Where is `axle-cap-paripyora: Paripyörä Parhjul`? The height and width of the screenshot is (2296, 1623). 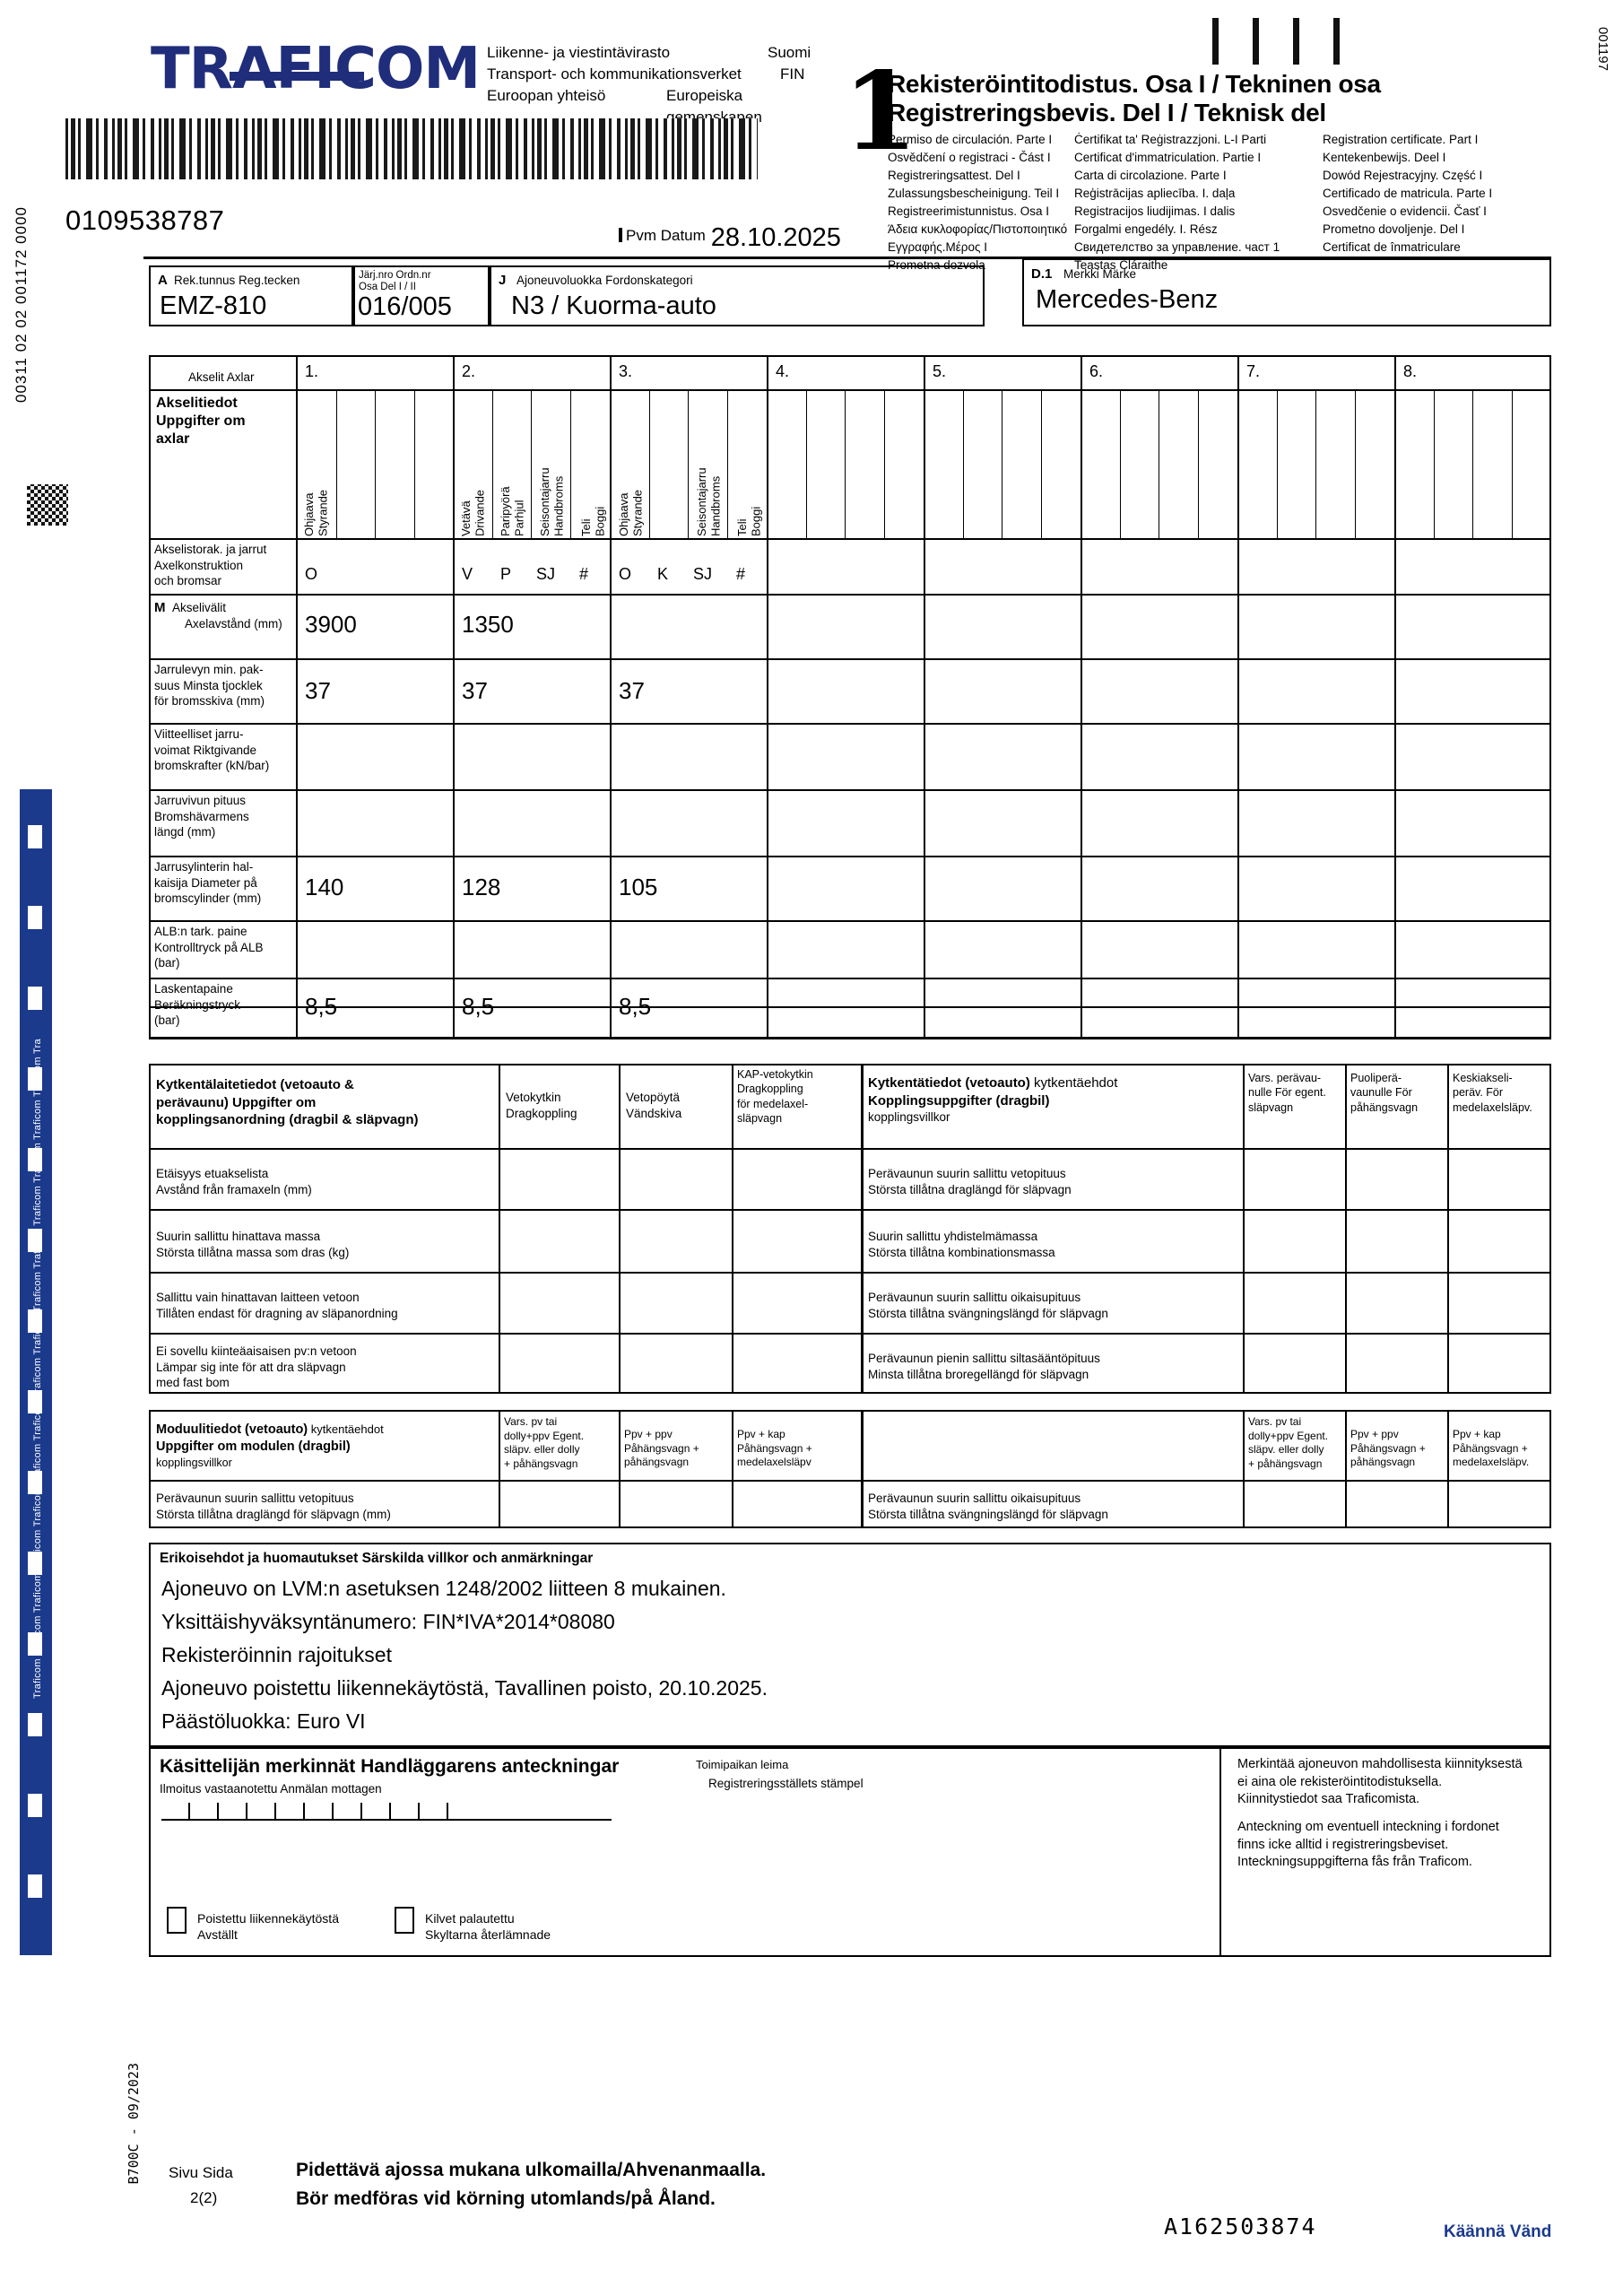
axle-cap-paripyora: Paripyörä Parhjul is located at coordinates (512, 511).